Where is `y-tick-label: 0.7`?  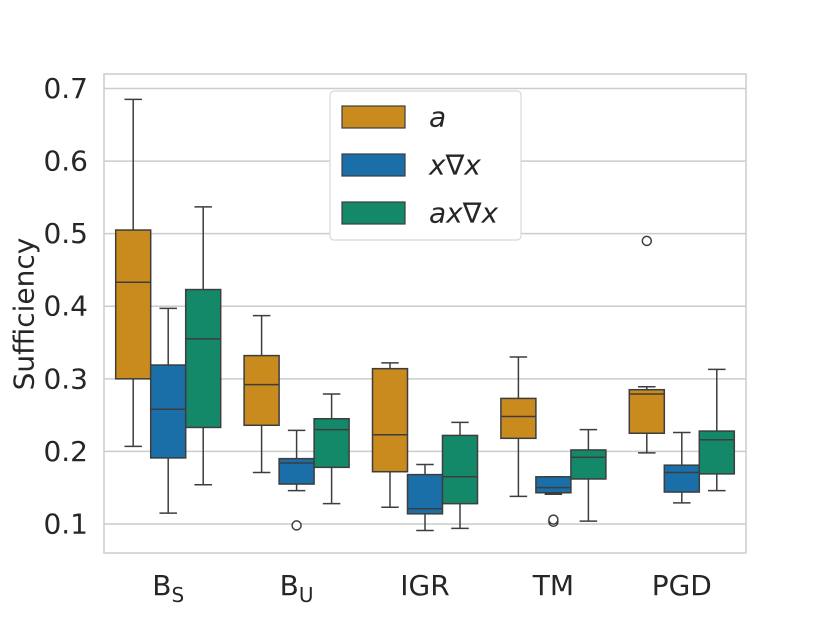 y-tick-label: 0.7 is located at coordinates (65, 88).